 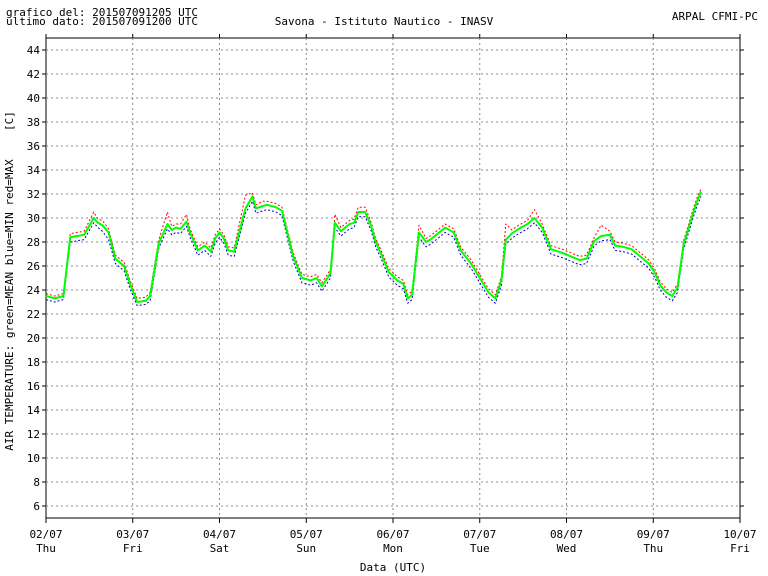 What do you see at coordinates (45, 534) in the screenshot?
I see `x-tick-date: 02/07` at bounding box center [45, 534].